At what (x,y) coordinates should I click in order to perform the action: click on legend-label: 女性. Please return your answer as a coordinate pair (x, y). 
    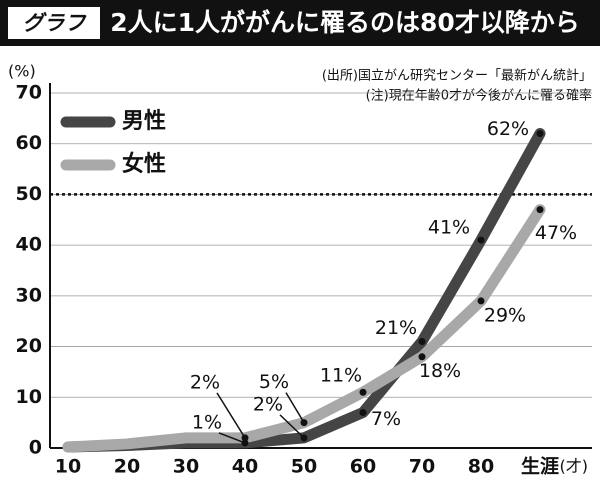
    Looking at the image, I should click on (144, 164).